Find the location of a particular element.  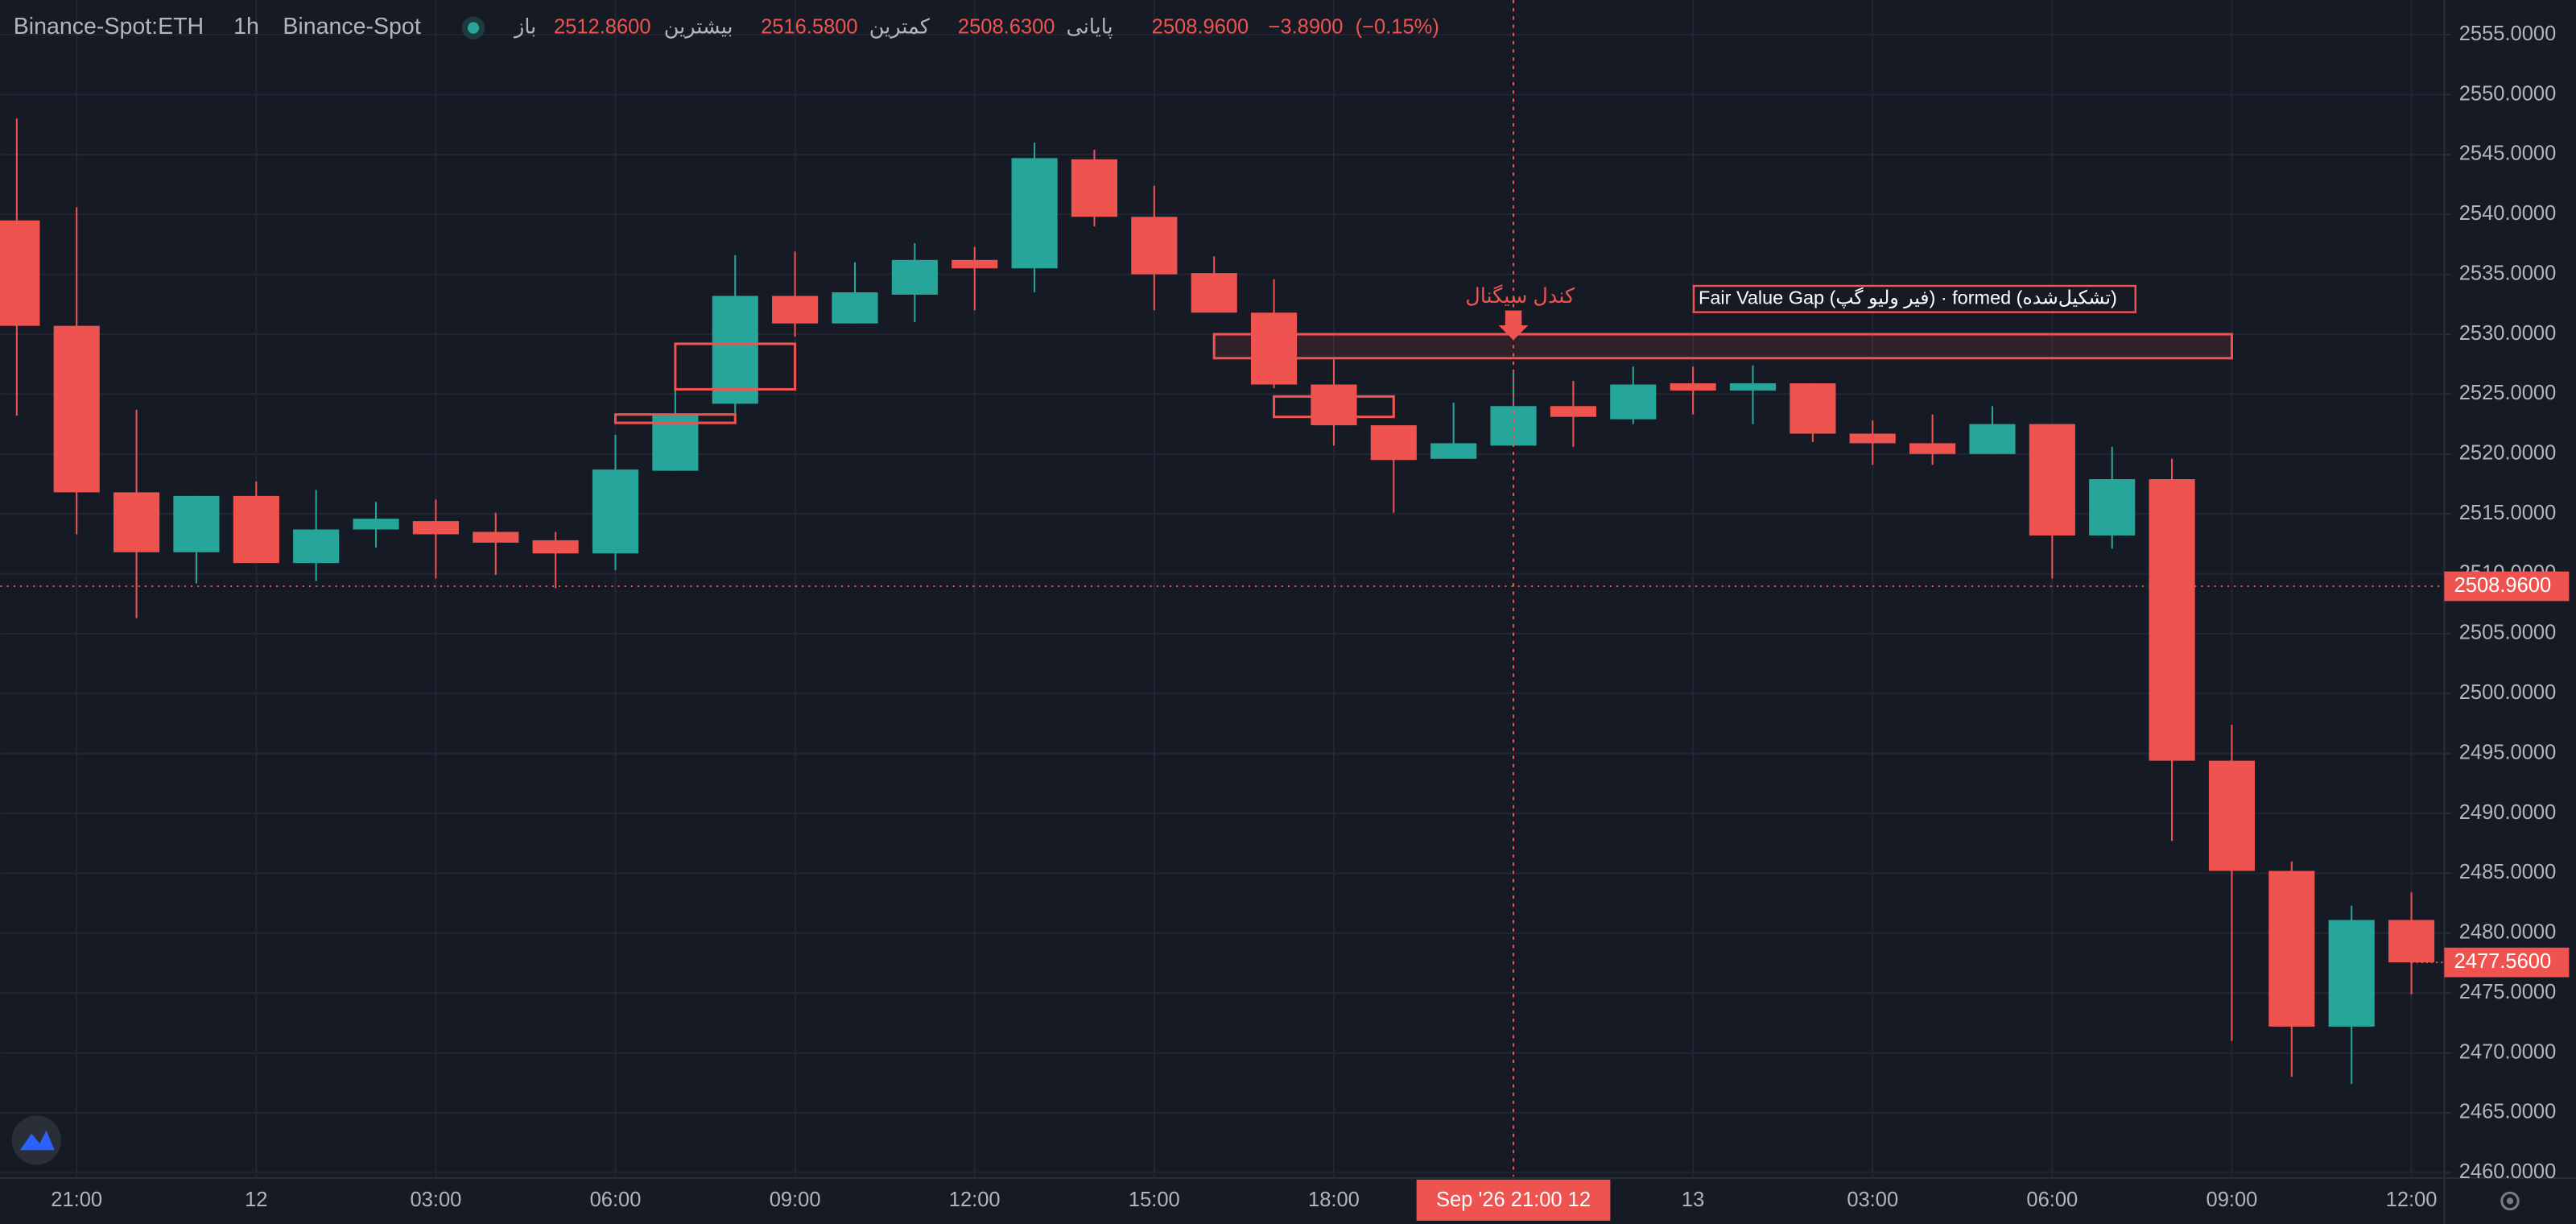

x-tick-label: 18:00 is located at coordinates (1334, 1200).